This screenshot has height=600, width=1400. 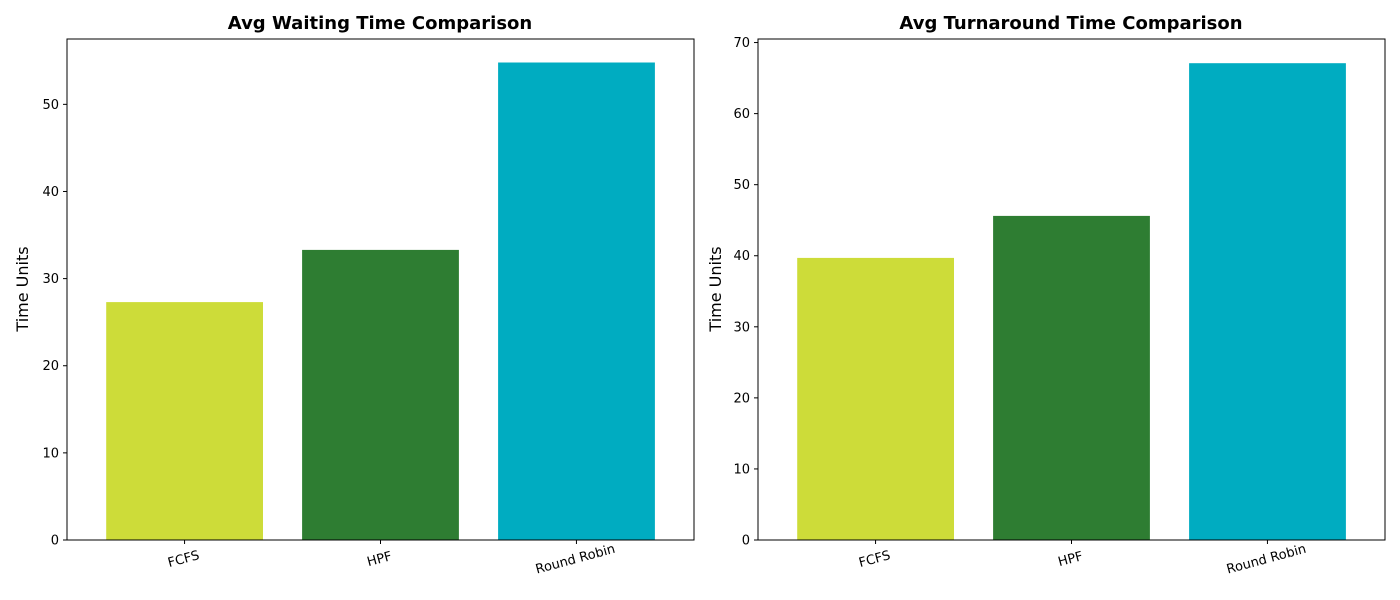 I want to click on chart-title: Avg Turnaround Time Comparison, so click(x=1070, y=23).